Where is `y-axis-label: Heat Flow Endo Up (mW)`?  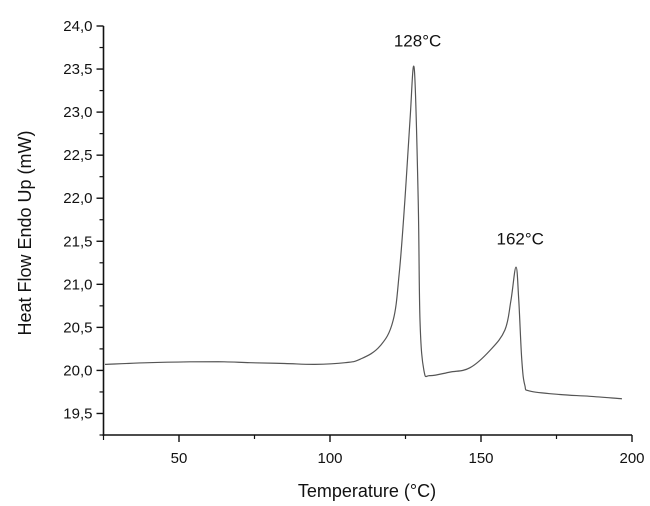 y-axis-label: Heat Flow Endo Up (mW) is located at coordinates (25, 232).